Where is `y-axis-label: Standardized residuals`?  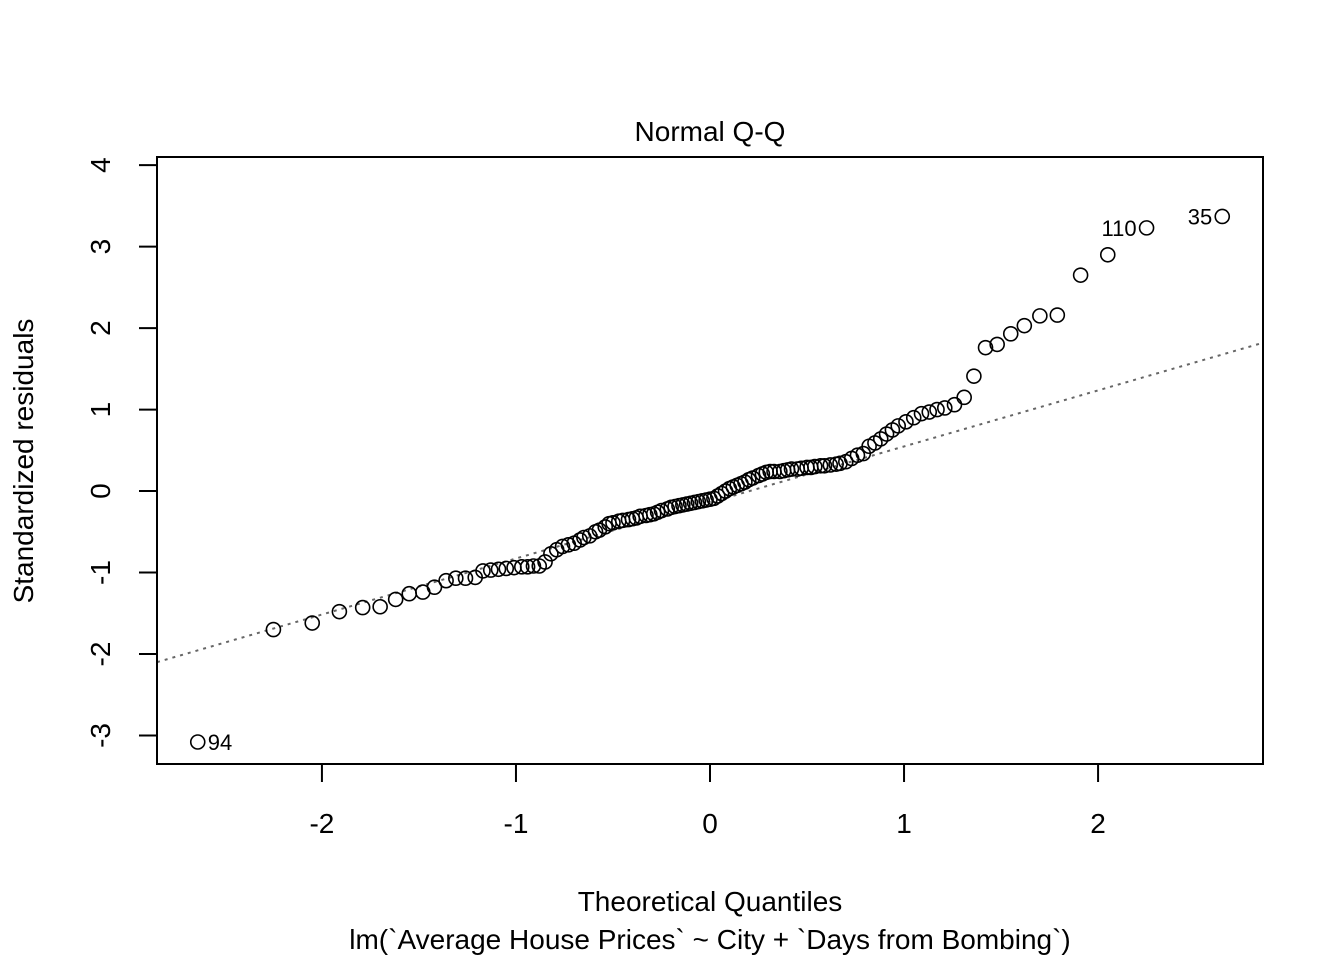 y-axis-label: Standardized residuals is located at coordinates (23, 461).